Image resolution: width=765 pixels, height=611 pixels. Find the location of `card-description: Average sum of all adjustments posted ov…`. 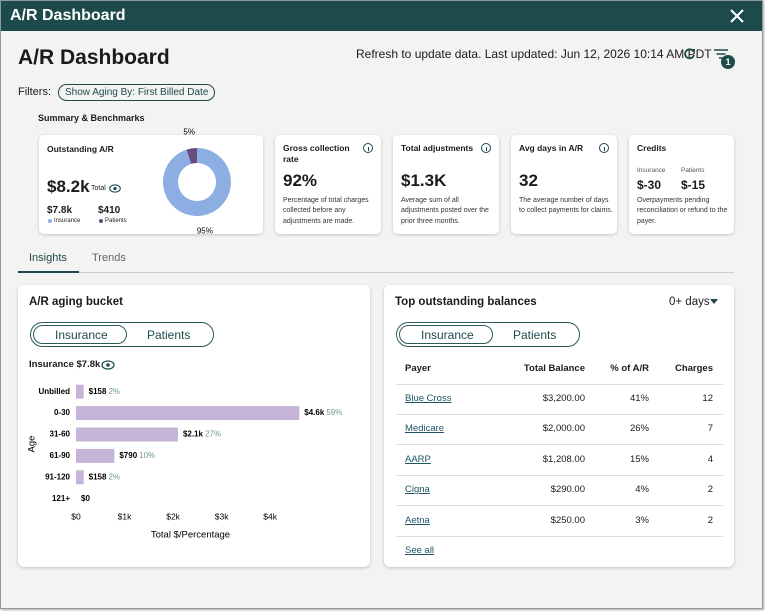

card-description: Average sum of all adjustments posted ov… is located at coordinates (445, 211).